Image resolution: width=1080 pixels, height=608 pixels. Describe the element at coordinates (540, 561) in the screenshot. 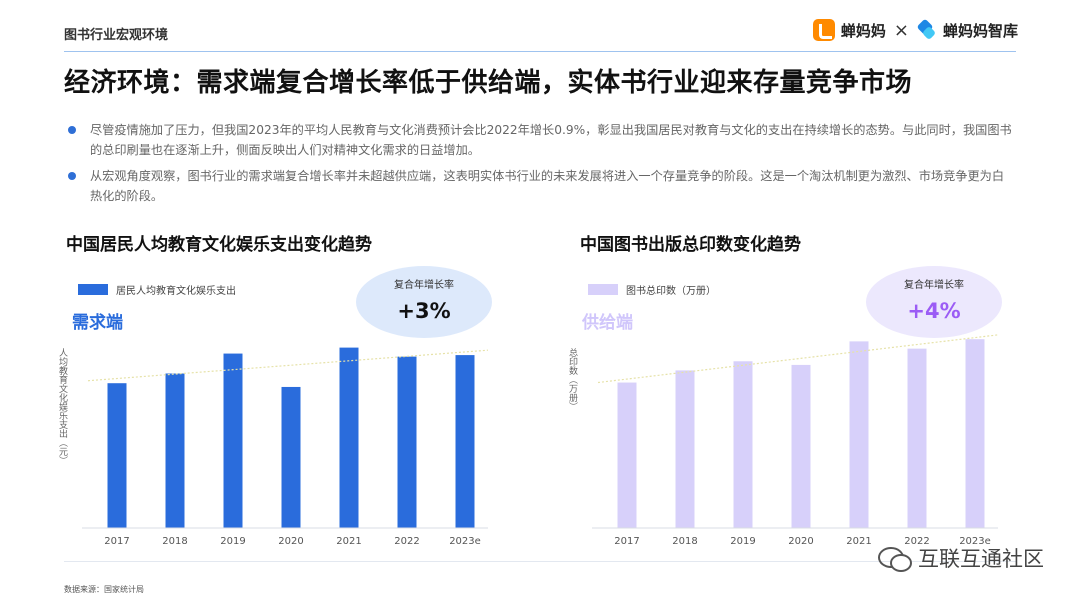

I see `bottom-divider` at that location.